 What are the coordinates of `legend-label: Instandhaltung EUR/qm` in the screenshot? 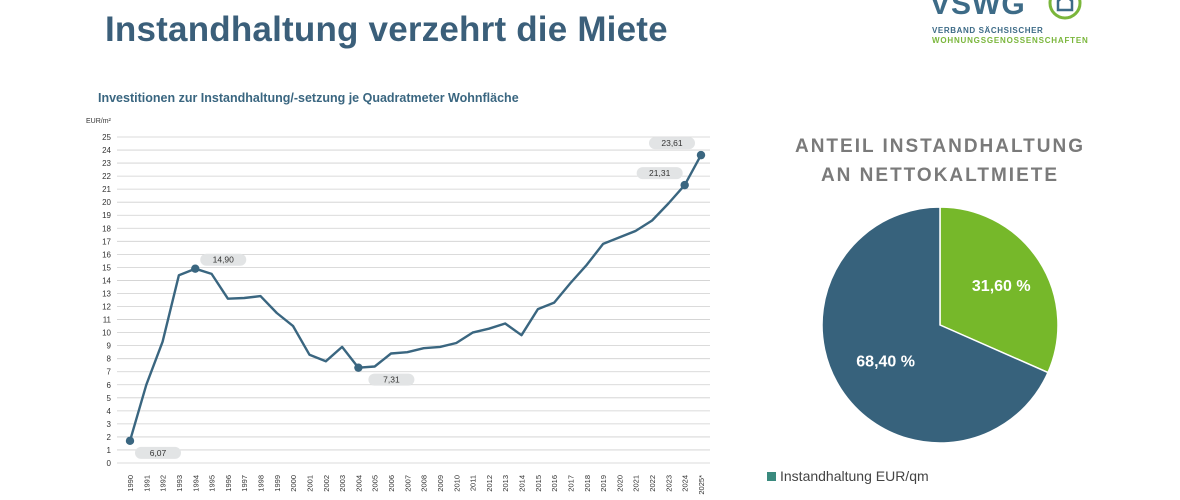 It's located at (854, 476).